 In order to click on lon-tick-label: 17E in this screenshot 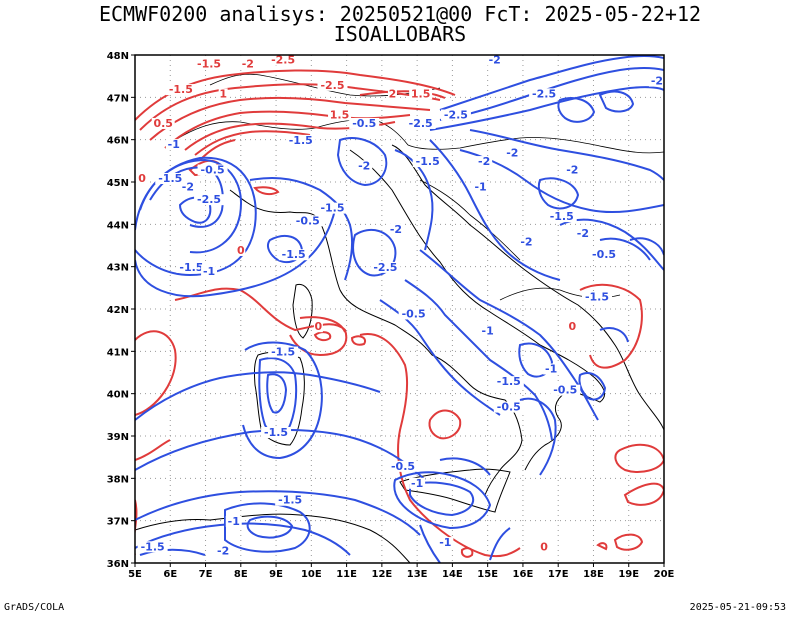, I will do `click(558, 574)`.